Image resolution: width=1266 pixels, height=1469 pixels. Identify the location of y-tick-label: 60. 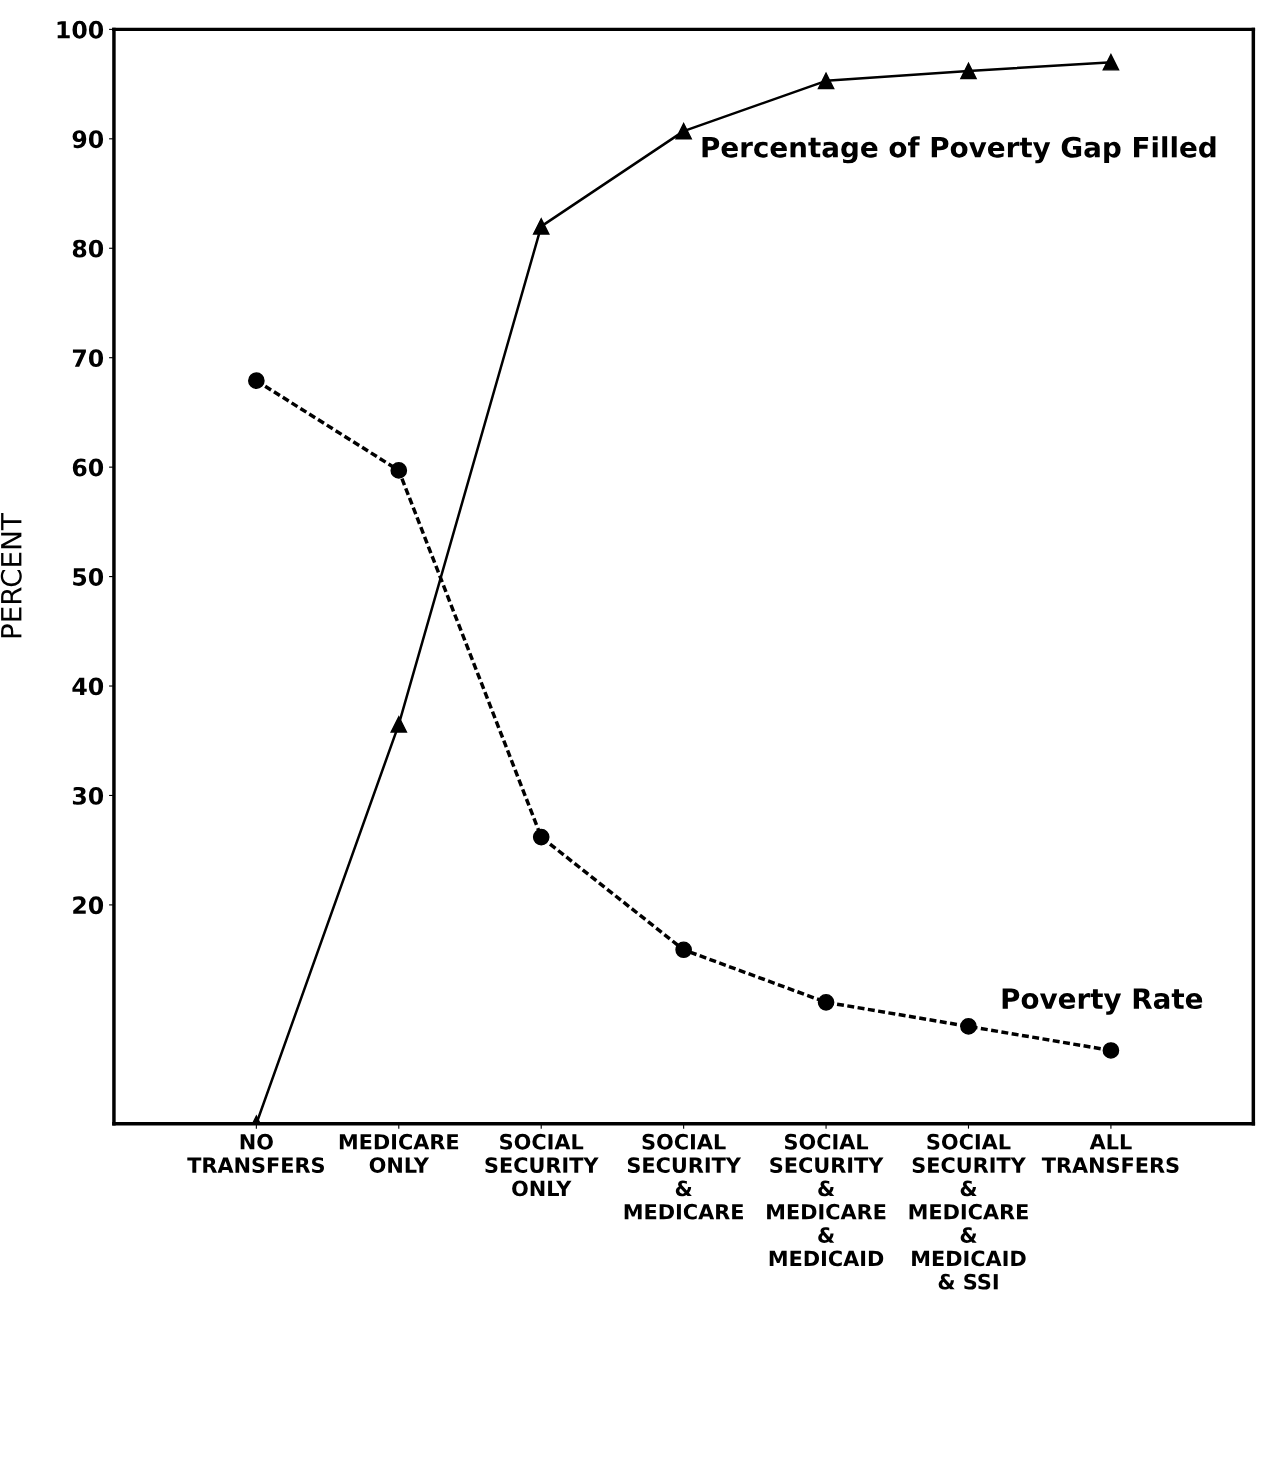
(88, 467).